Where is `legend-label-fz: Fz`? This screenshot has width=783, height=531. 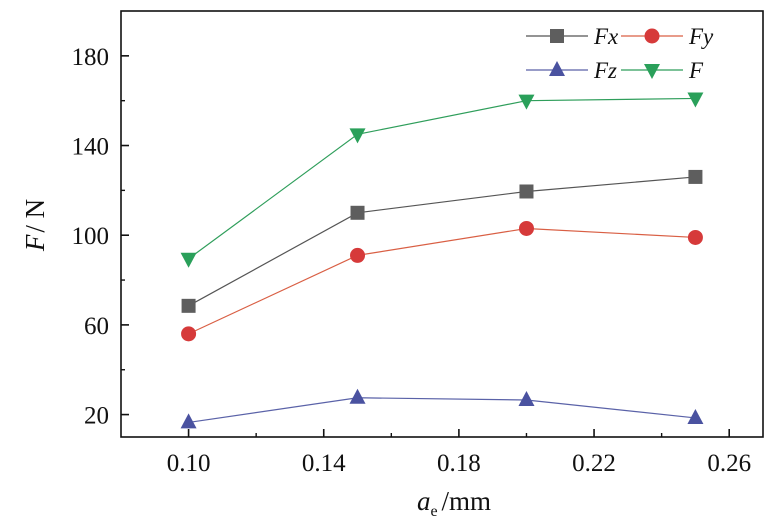 legend-label-fz: Fz is located at coordinates (605, 70).